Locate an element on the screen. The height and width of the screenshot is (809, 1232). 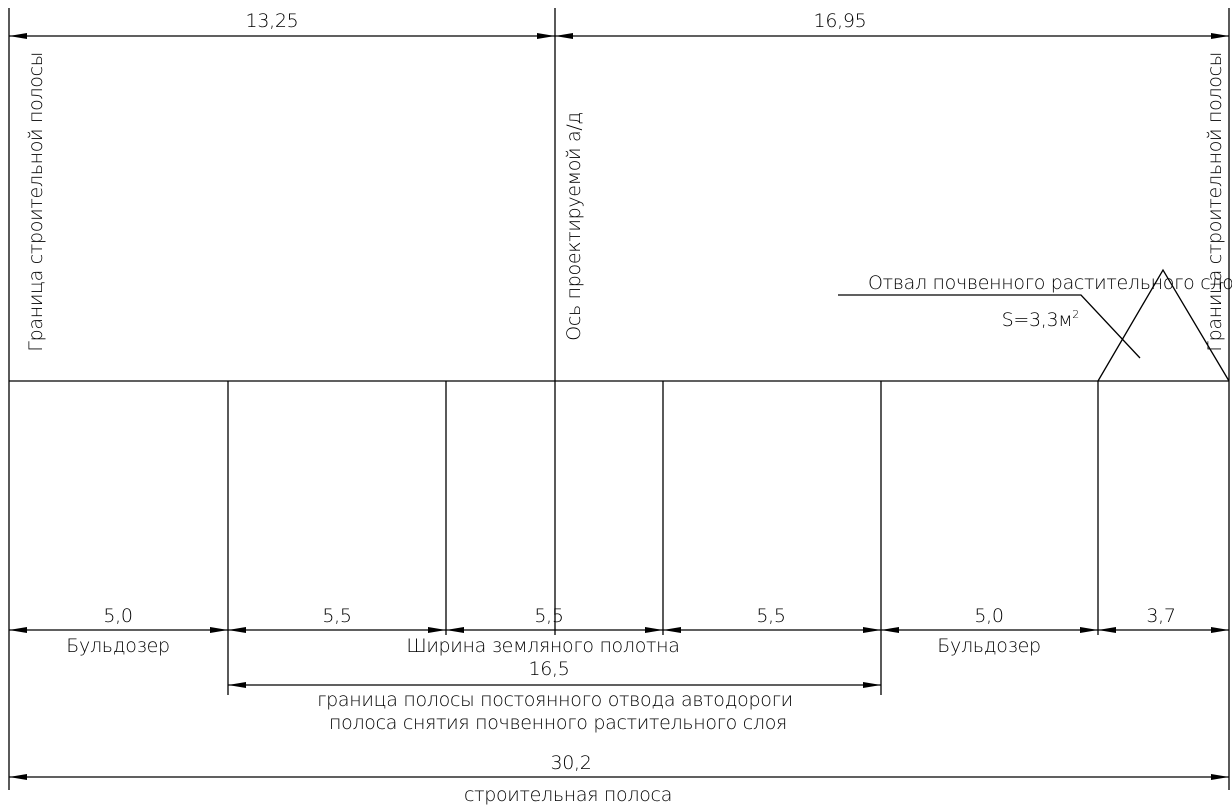
arrow-seg1-end is located at coordinates (219, 630).